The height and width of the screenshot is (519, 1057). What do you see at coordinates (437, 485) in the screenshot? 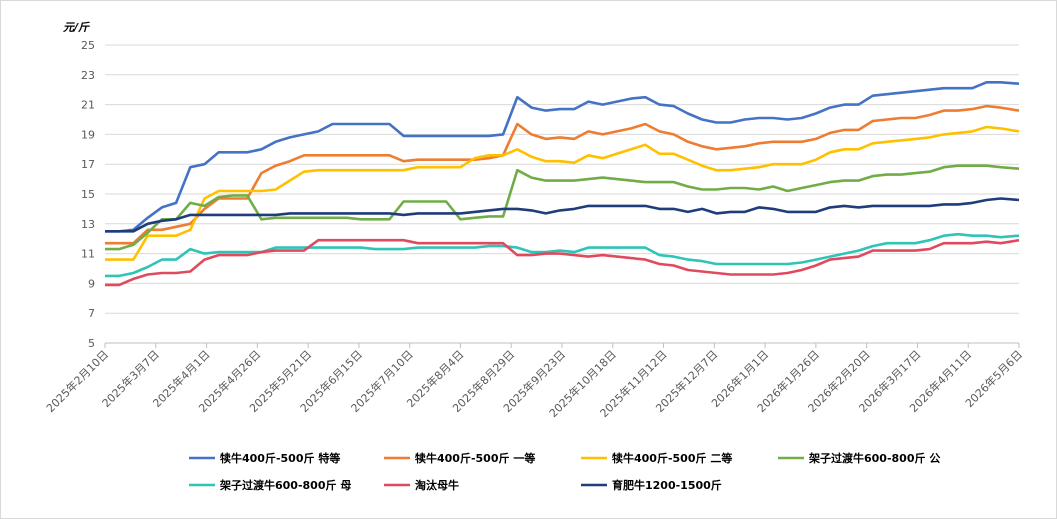
I see `legend-label: 淘汰母牛` at bounding box center [437, 485].